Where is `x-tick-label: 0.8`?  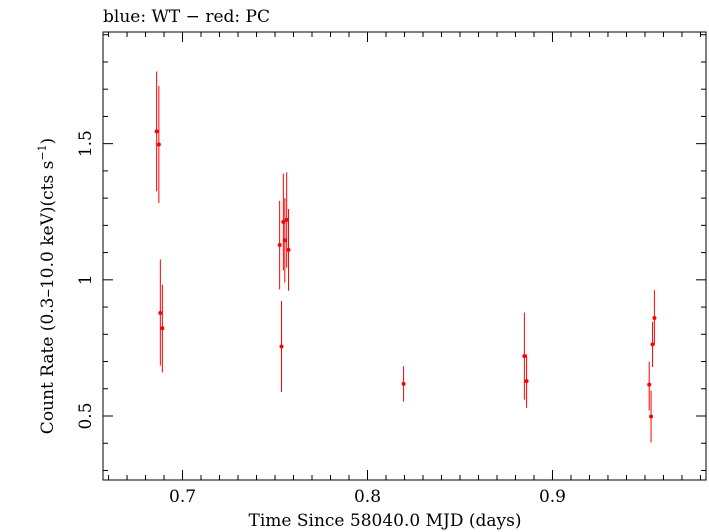 x-tick-label: 0.8 is located at coordinates (367, 497).